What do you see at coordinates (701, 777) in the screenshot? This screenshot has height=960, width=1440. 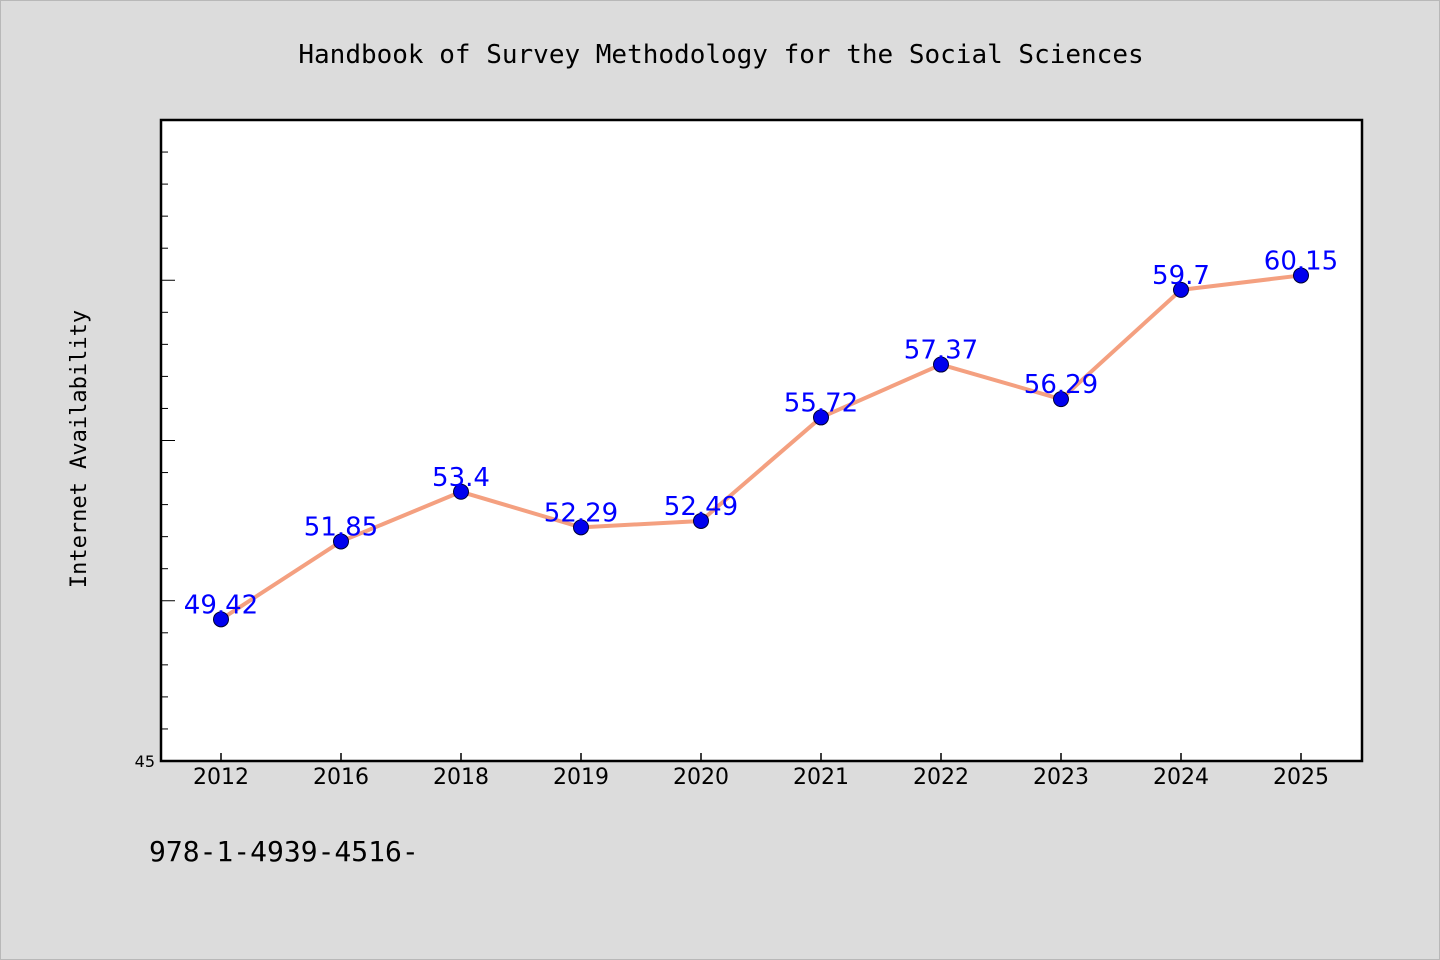 I see `x-tick-label: 2020` at bounding box center [701, 777].